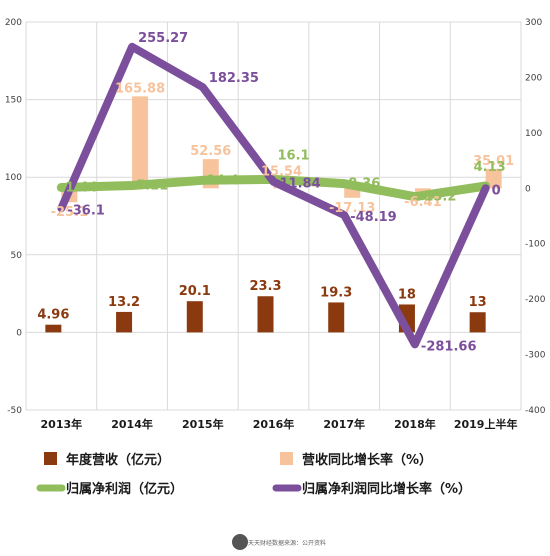  What do you see at coordinates (17, 256) in the screenshot?
I see `left-tick-label: 50` at bounding box center [17, 256].